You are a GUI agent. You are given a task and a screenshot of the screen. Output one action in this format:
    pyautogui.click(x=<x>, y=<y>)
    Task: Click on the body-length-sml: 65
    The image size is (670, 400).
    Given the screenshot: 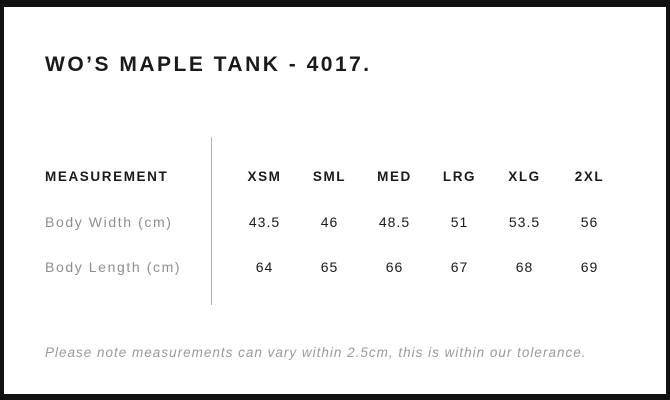 What is the action you would take?
    pyautogui.click(x=329, y=266)
    